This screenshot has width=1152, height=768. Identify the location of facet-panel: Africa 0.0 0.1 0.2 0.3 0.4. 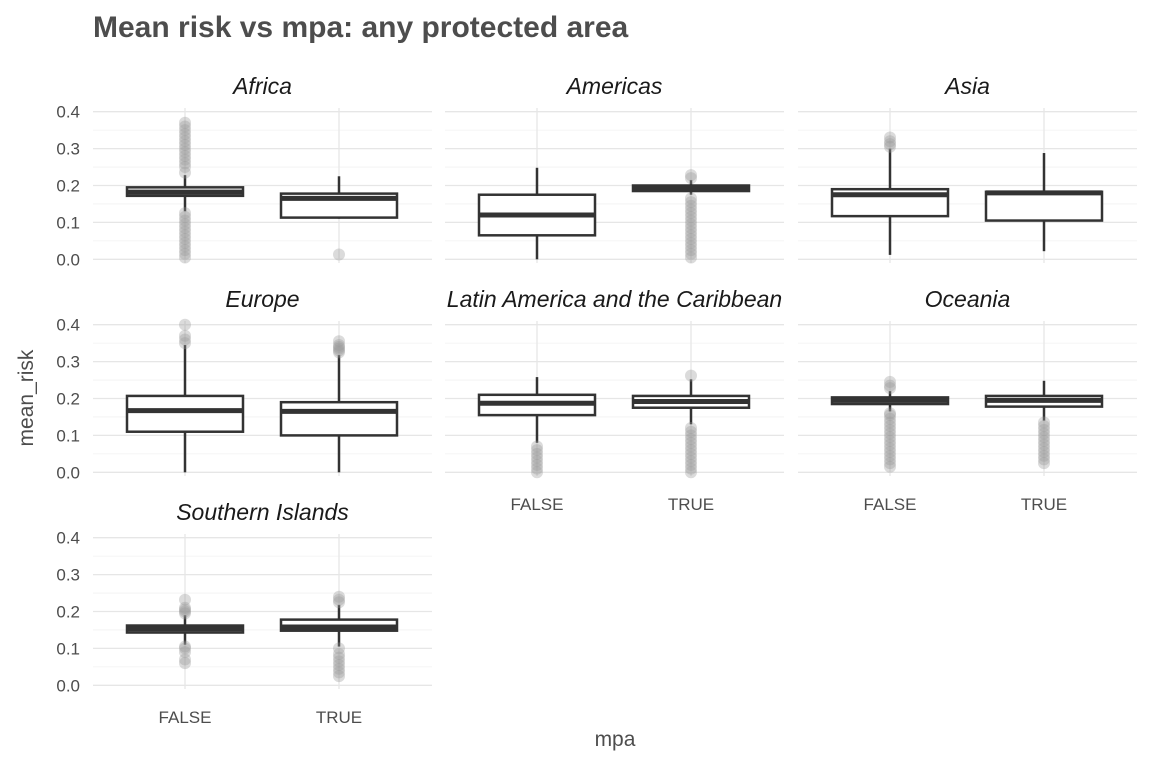
(244, 171).